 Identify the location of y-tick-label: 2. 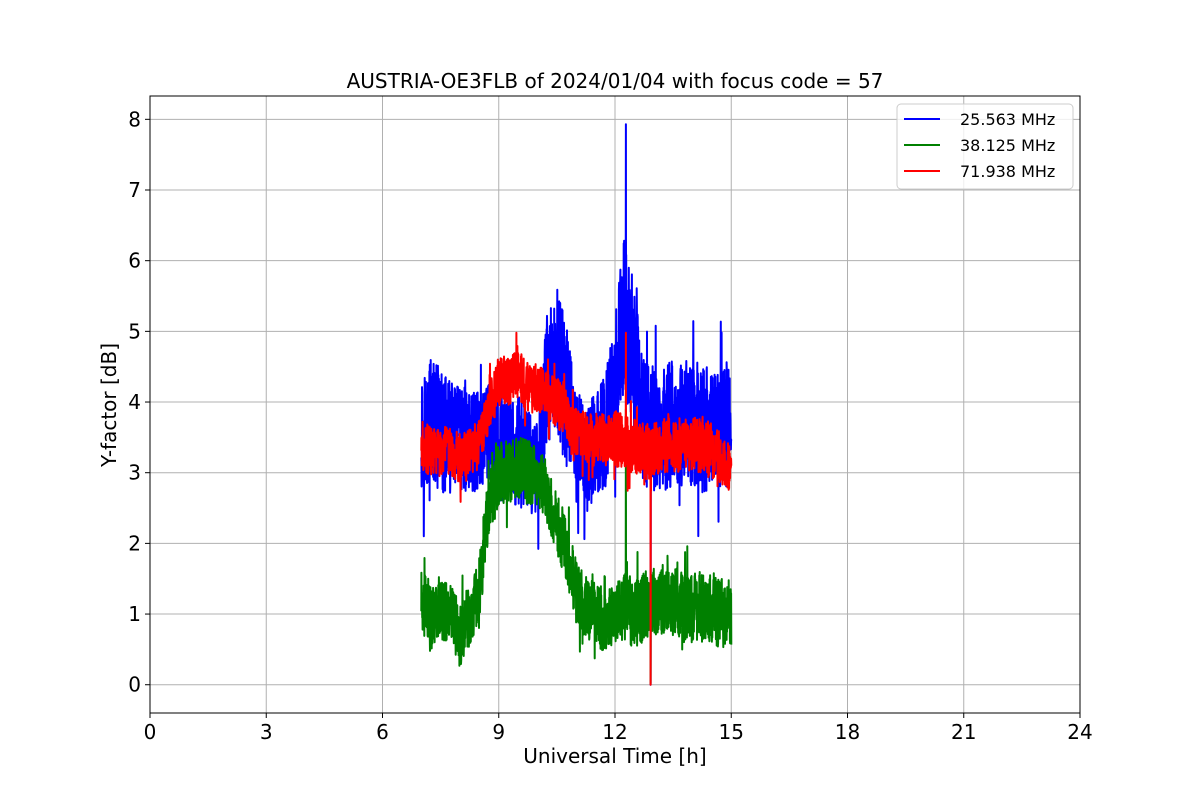
(134, 543).